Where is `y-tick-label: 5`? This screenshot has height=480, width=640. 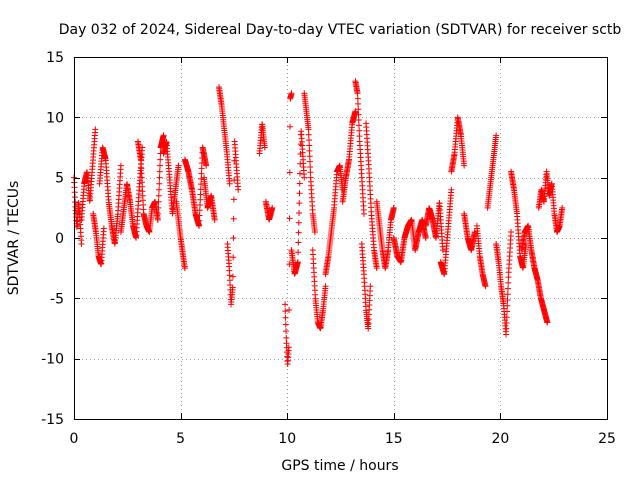
y-tick-label: 5 is located at coordinates (59, 179).